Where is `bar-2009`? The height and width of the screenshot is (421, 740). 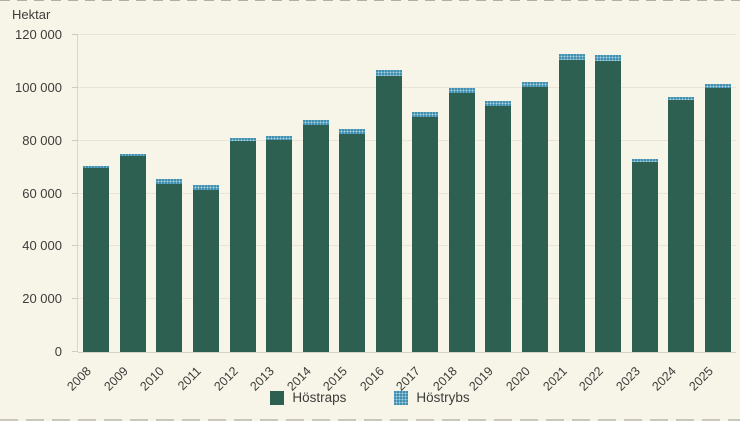
bar-2009 is located at coordinates (132, 253).